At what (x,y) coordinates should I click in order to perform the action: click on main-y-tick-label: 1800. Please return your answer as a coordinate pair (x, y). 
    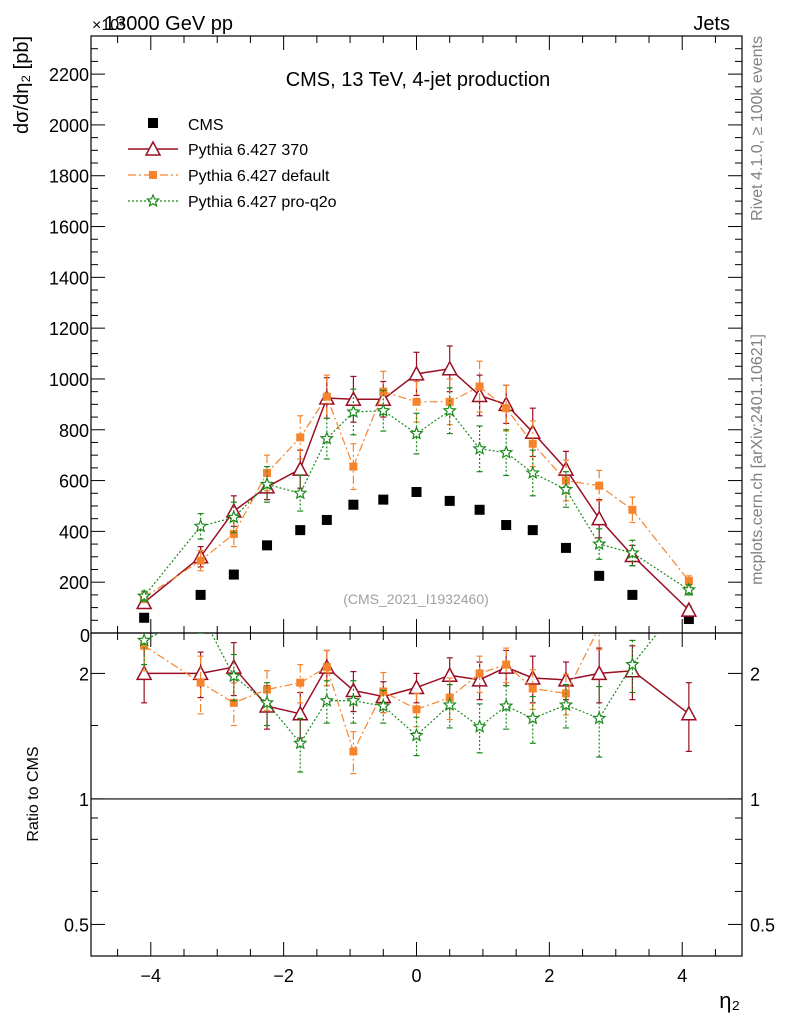
    Looking at the image, I should click on (69, 177).